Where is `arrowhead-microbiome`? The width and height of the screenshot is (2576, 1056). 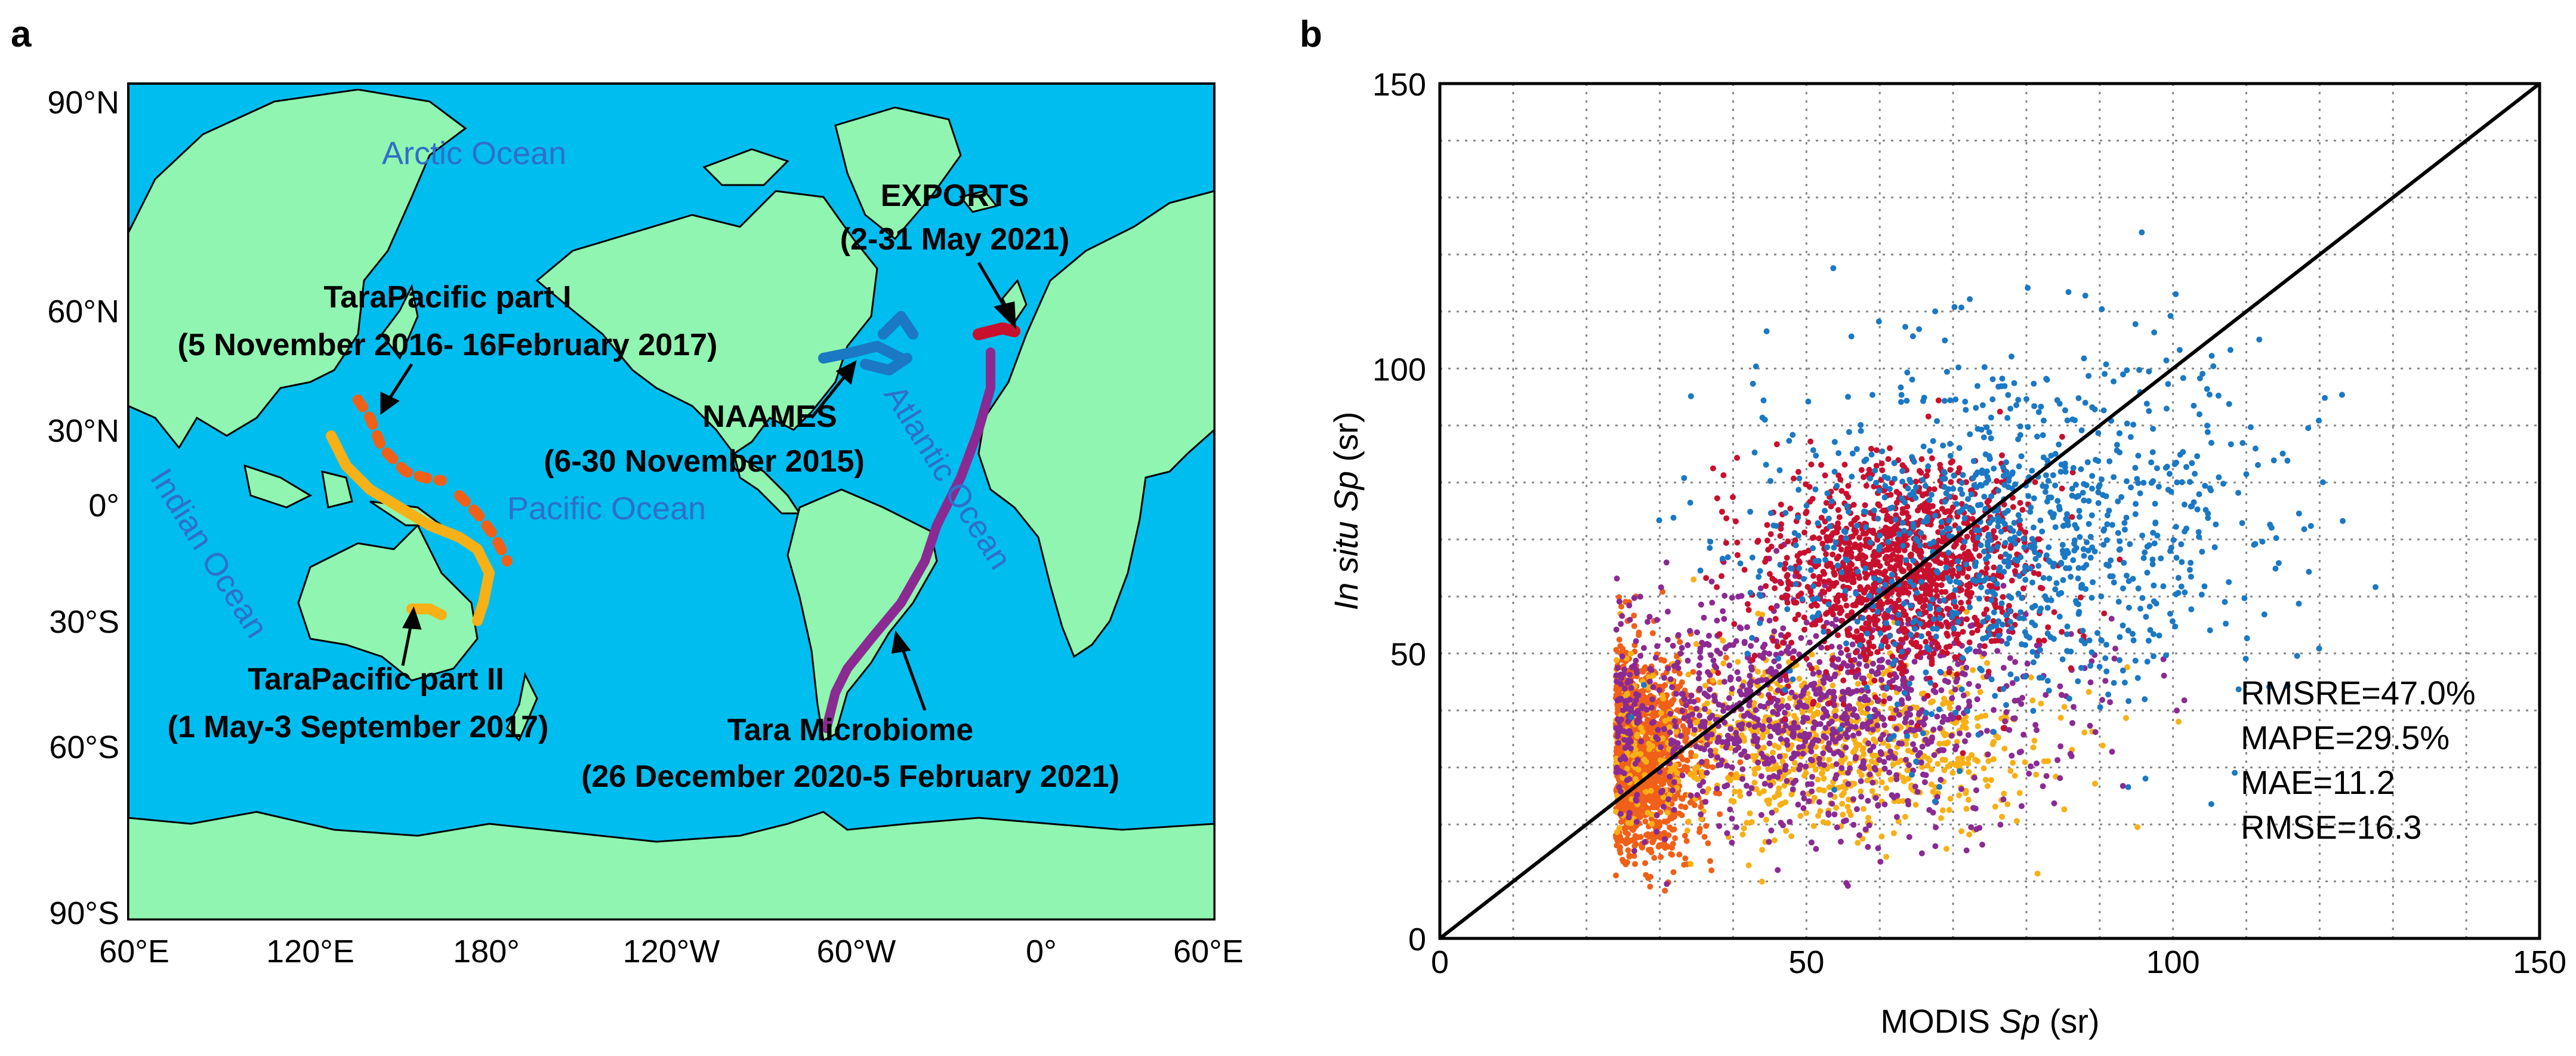 arrowhead-microbiome is located at coordinates (901, 642).